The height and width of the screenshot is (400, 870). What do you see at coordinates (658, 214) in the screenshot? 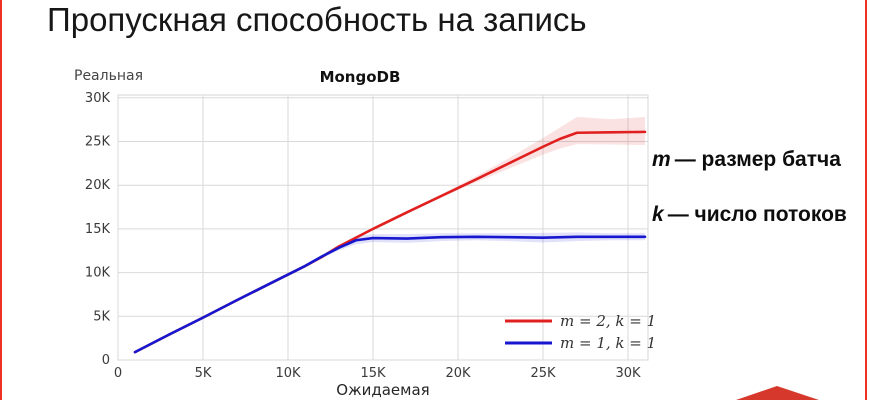
I see `annotation-k-symbol: k` at bounding box center [658, 214].